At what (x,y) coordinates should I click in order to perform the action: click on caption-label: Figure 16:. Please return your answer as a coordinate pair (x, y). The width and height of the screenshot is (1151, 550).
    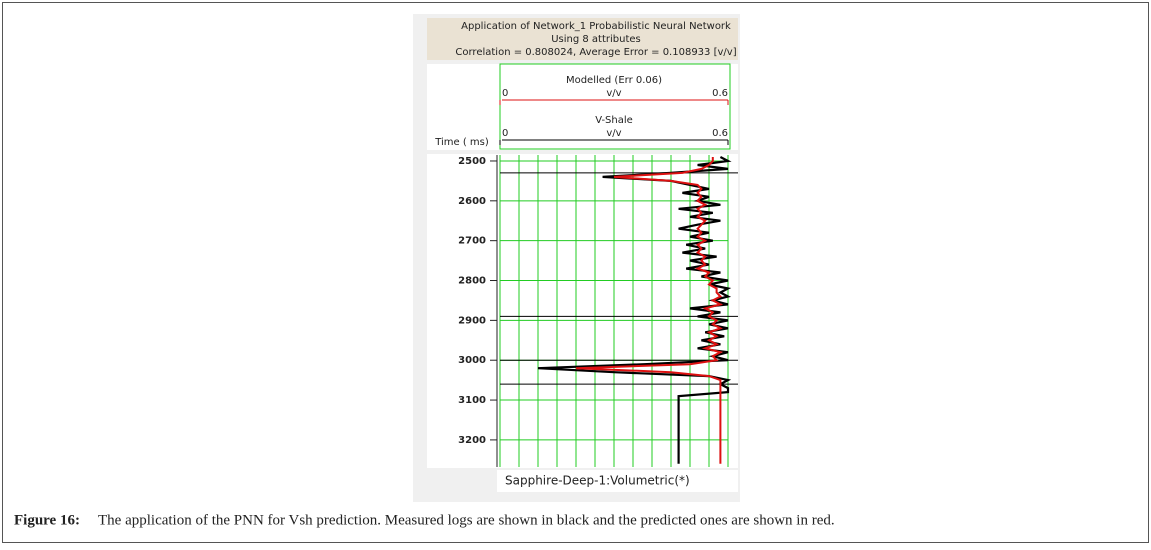
    Looking at the image, I should click on (47, 520).